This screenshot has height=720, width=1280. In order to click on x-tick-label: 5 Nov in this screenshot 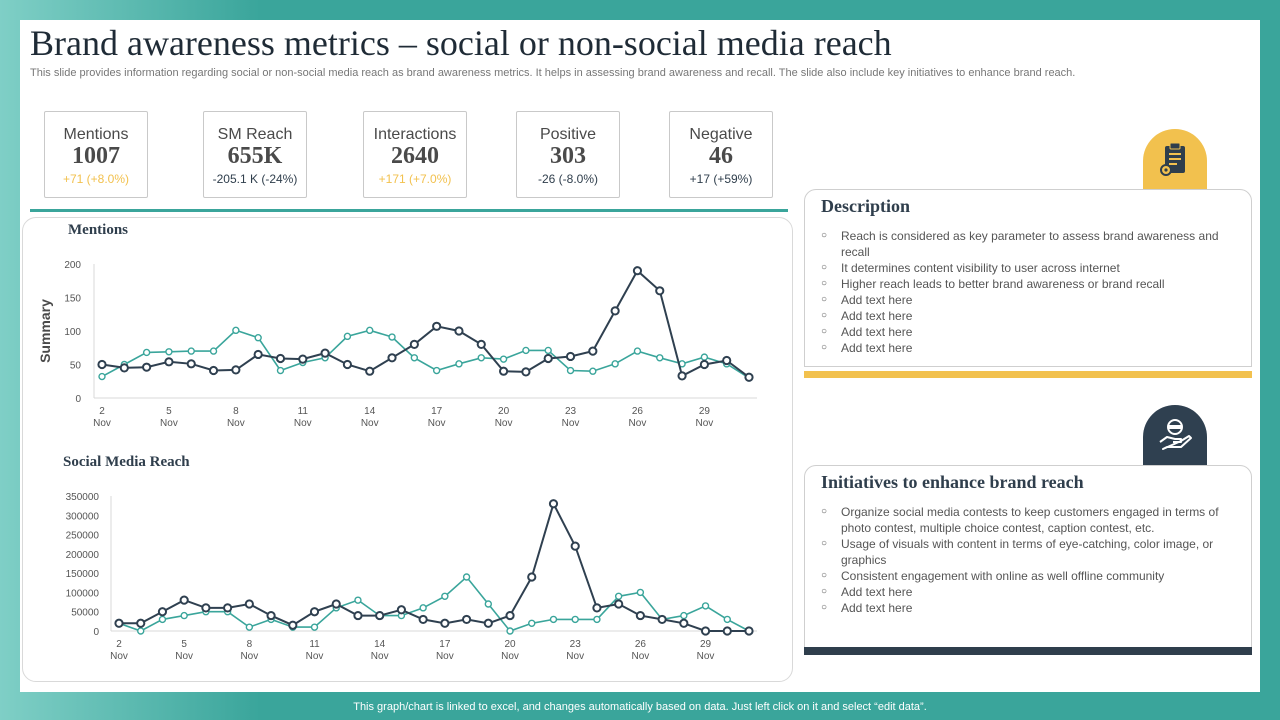, I will do `click(184, 650)`.